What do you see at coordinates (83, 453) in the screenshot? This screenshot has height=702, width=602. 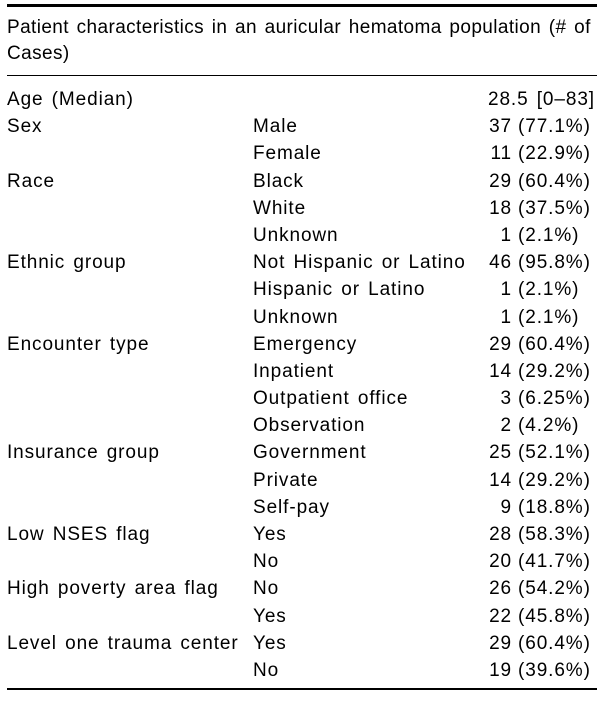 I see `characteristic-cell: Insurance group` at bounding box center [83, 453].